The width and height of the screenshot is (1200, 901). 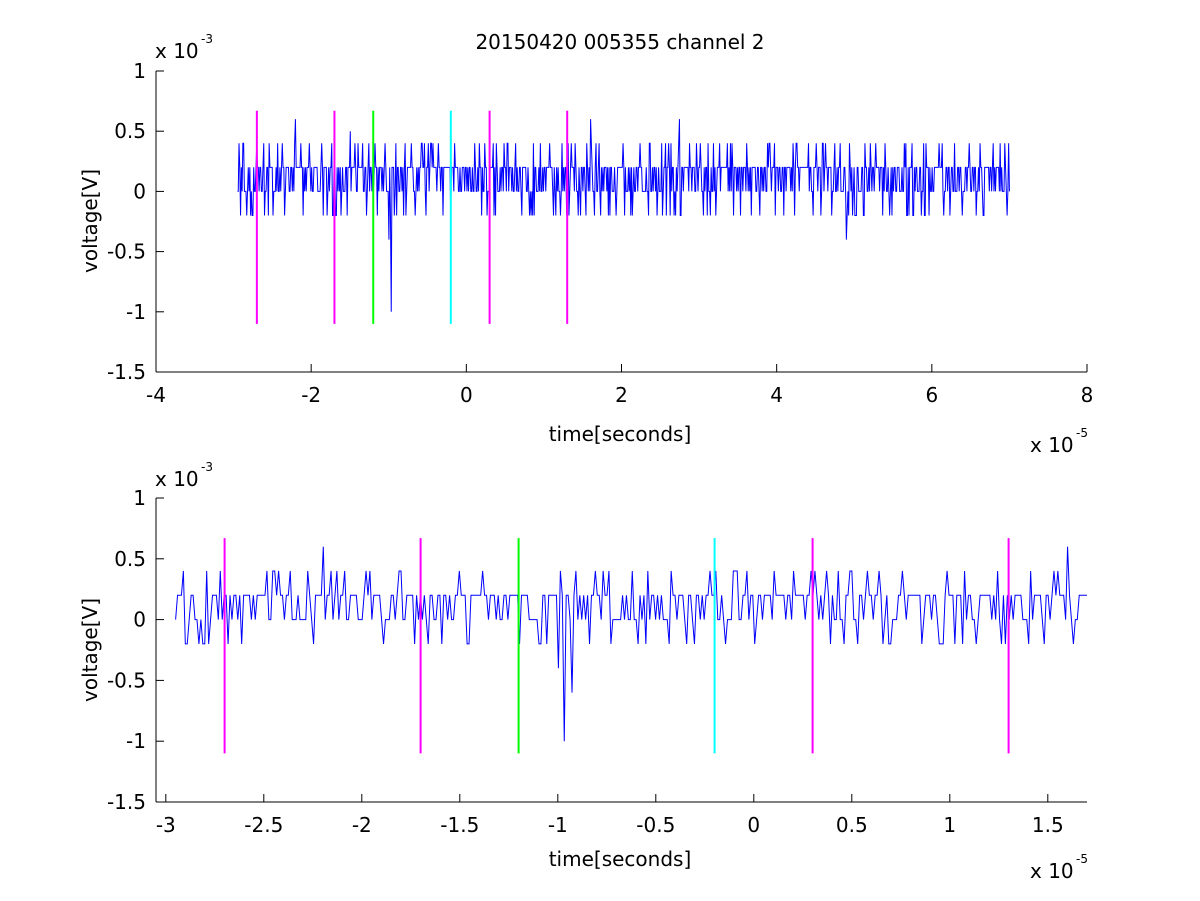 What do you see at coordinates (1052, 871) in the screenshot?
I see `bottom-x-exponent-base: x 10` at bounding box center [1052, 871].